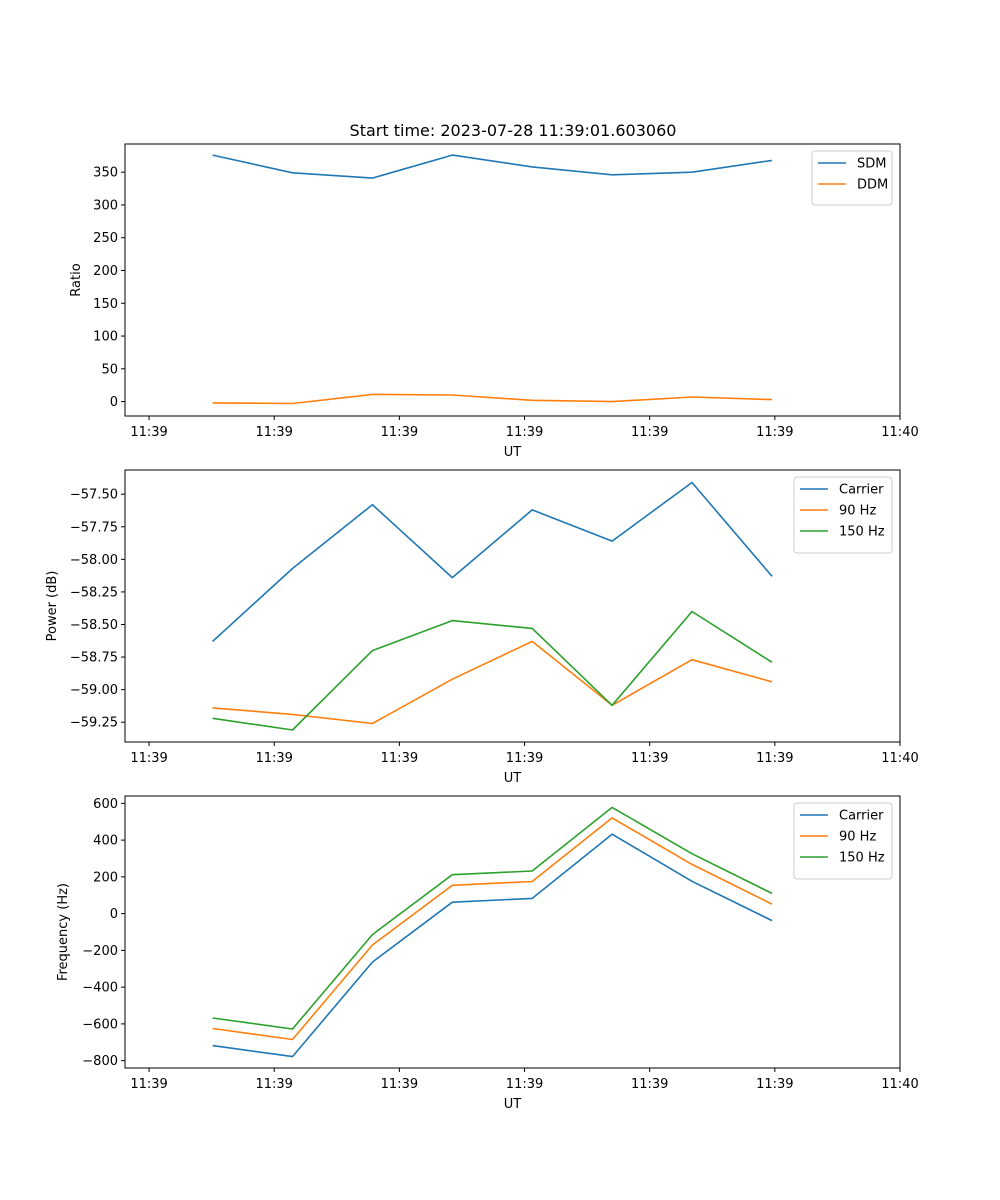  Describe the element at coordinates (76, 279) in the screenshot. I see `y-axis-label: Ratio` at that location.